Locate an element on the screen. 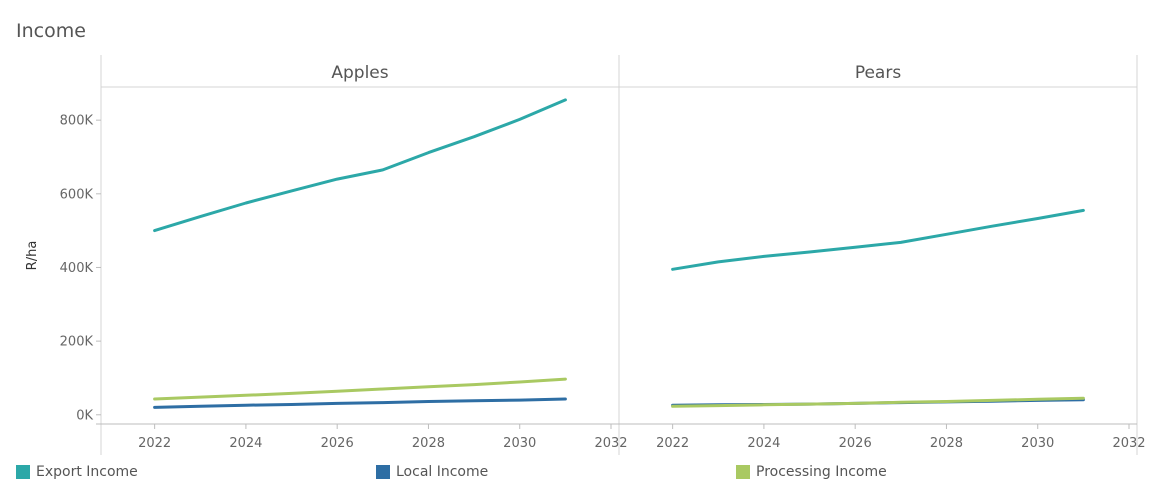  legend-item-local-income: Local Income is located at coordinates (432, 472).